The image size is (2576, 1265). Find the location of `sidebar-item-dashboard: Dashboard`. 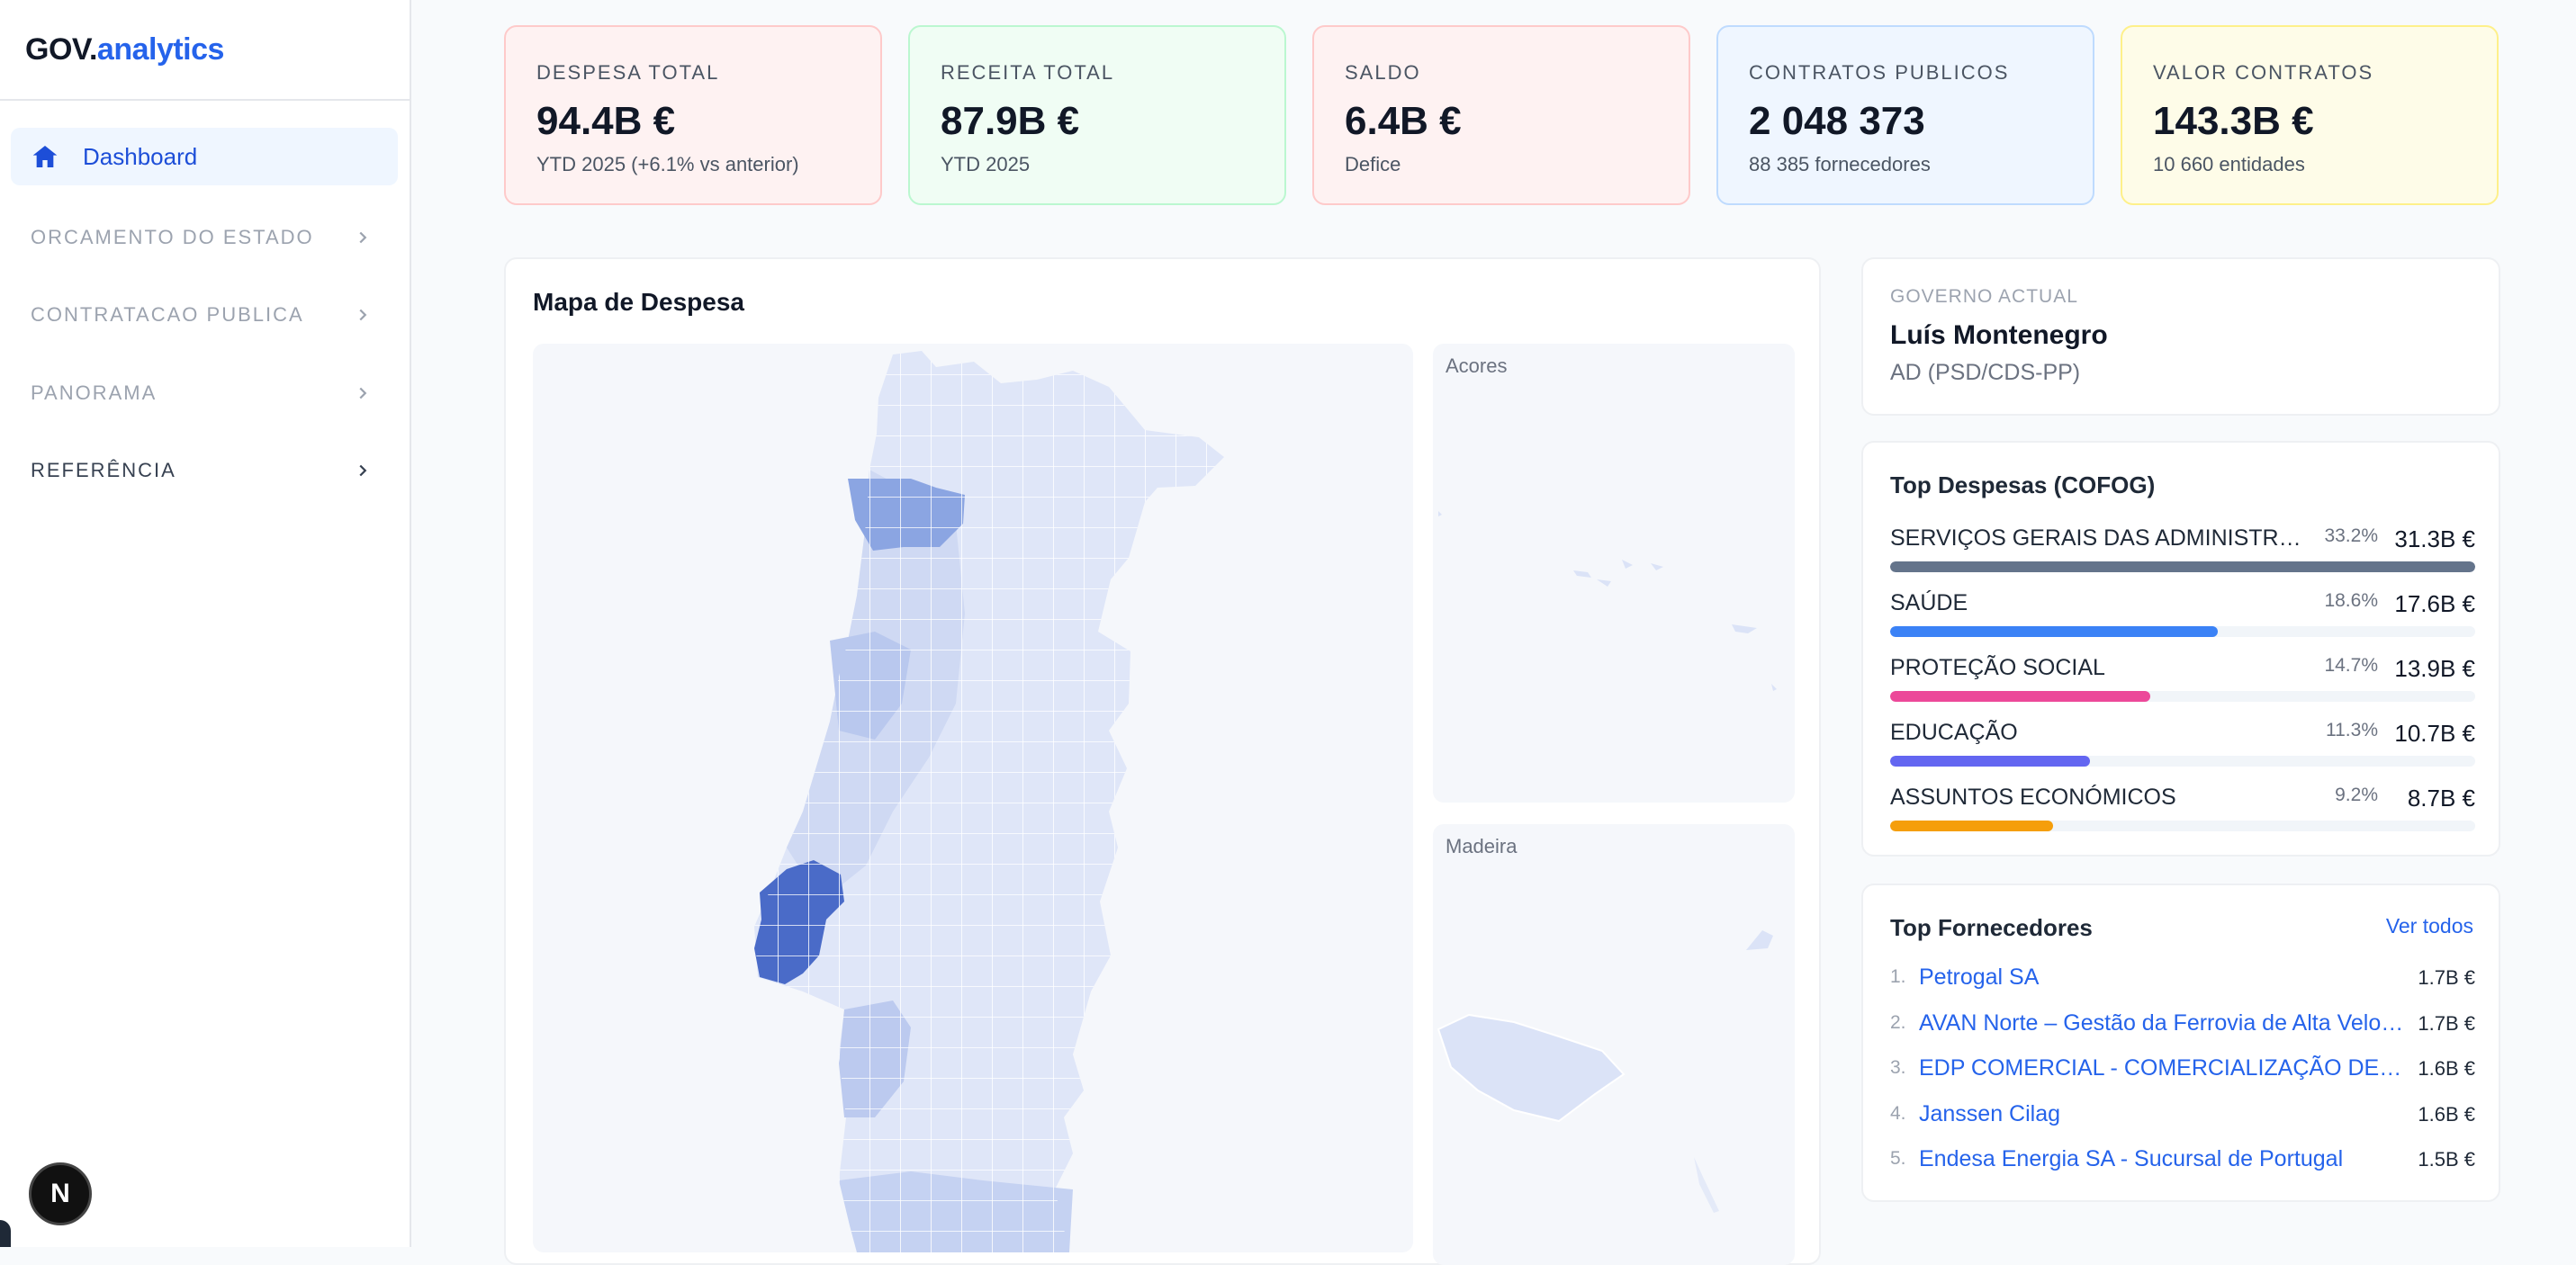

sidebar-item-dashboard: Dashboard is located at coordinates (204, 156).